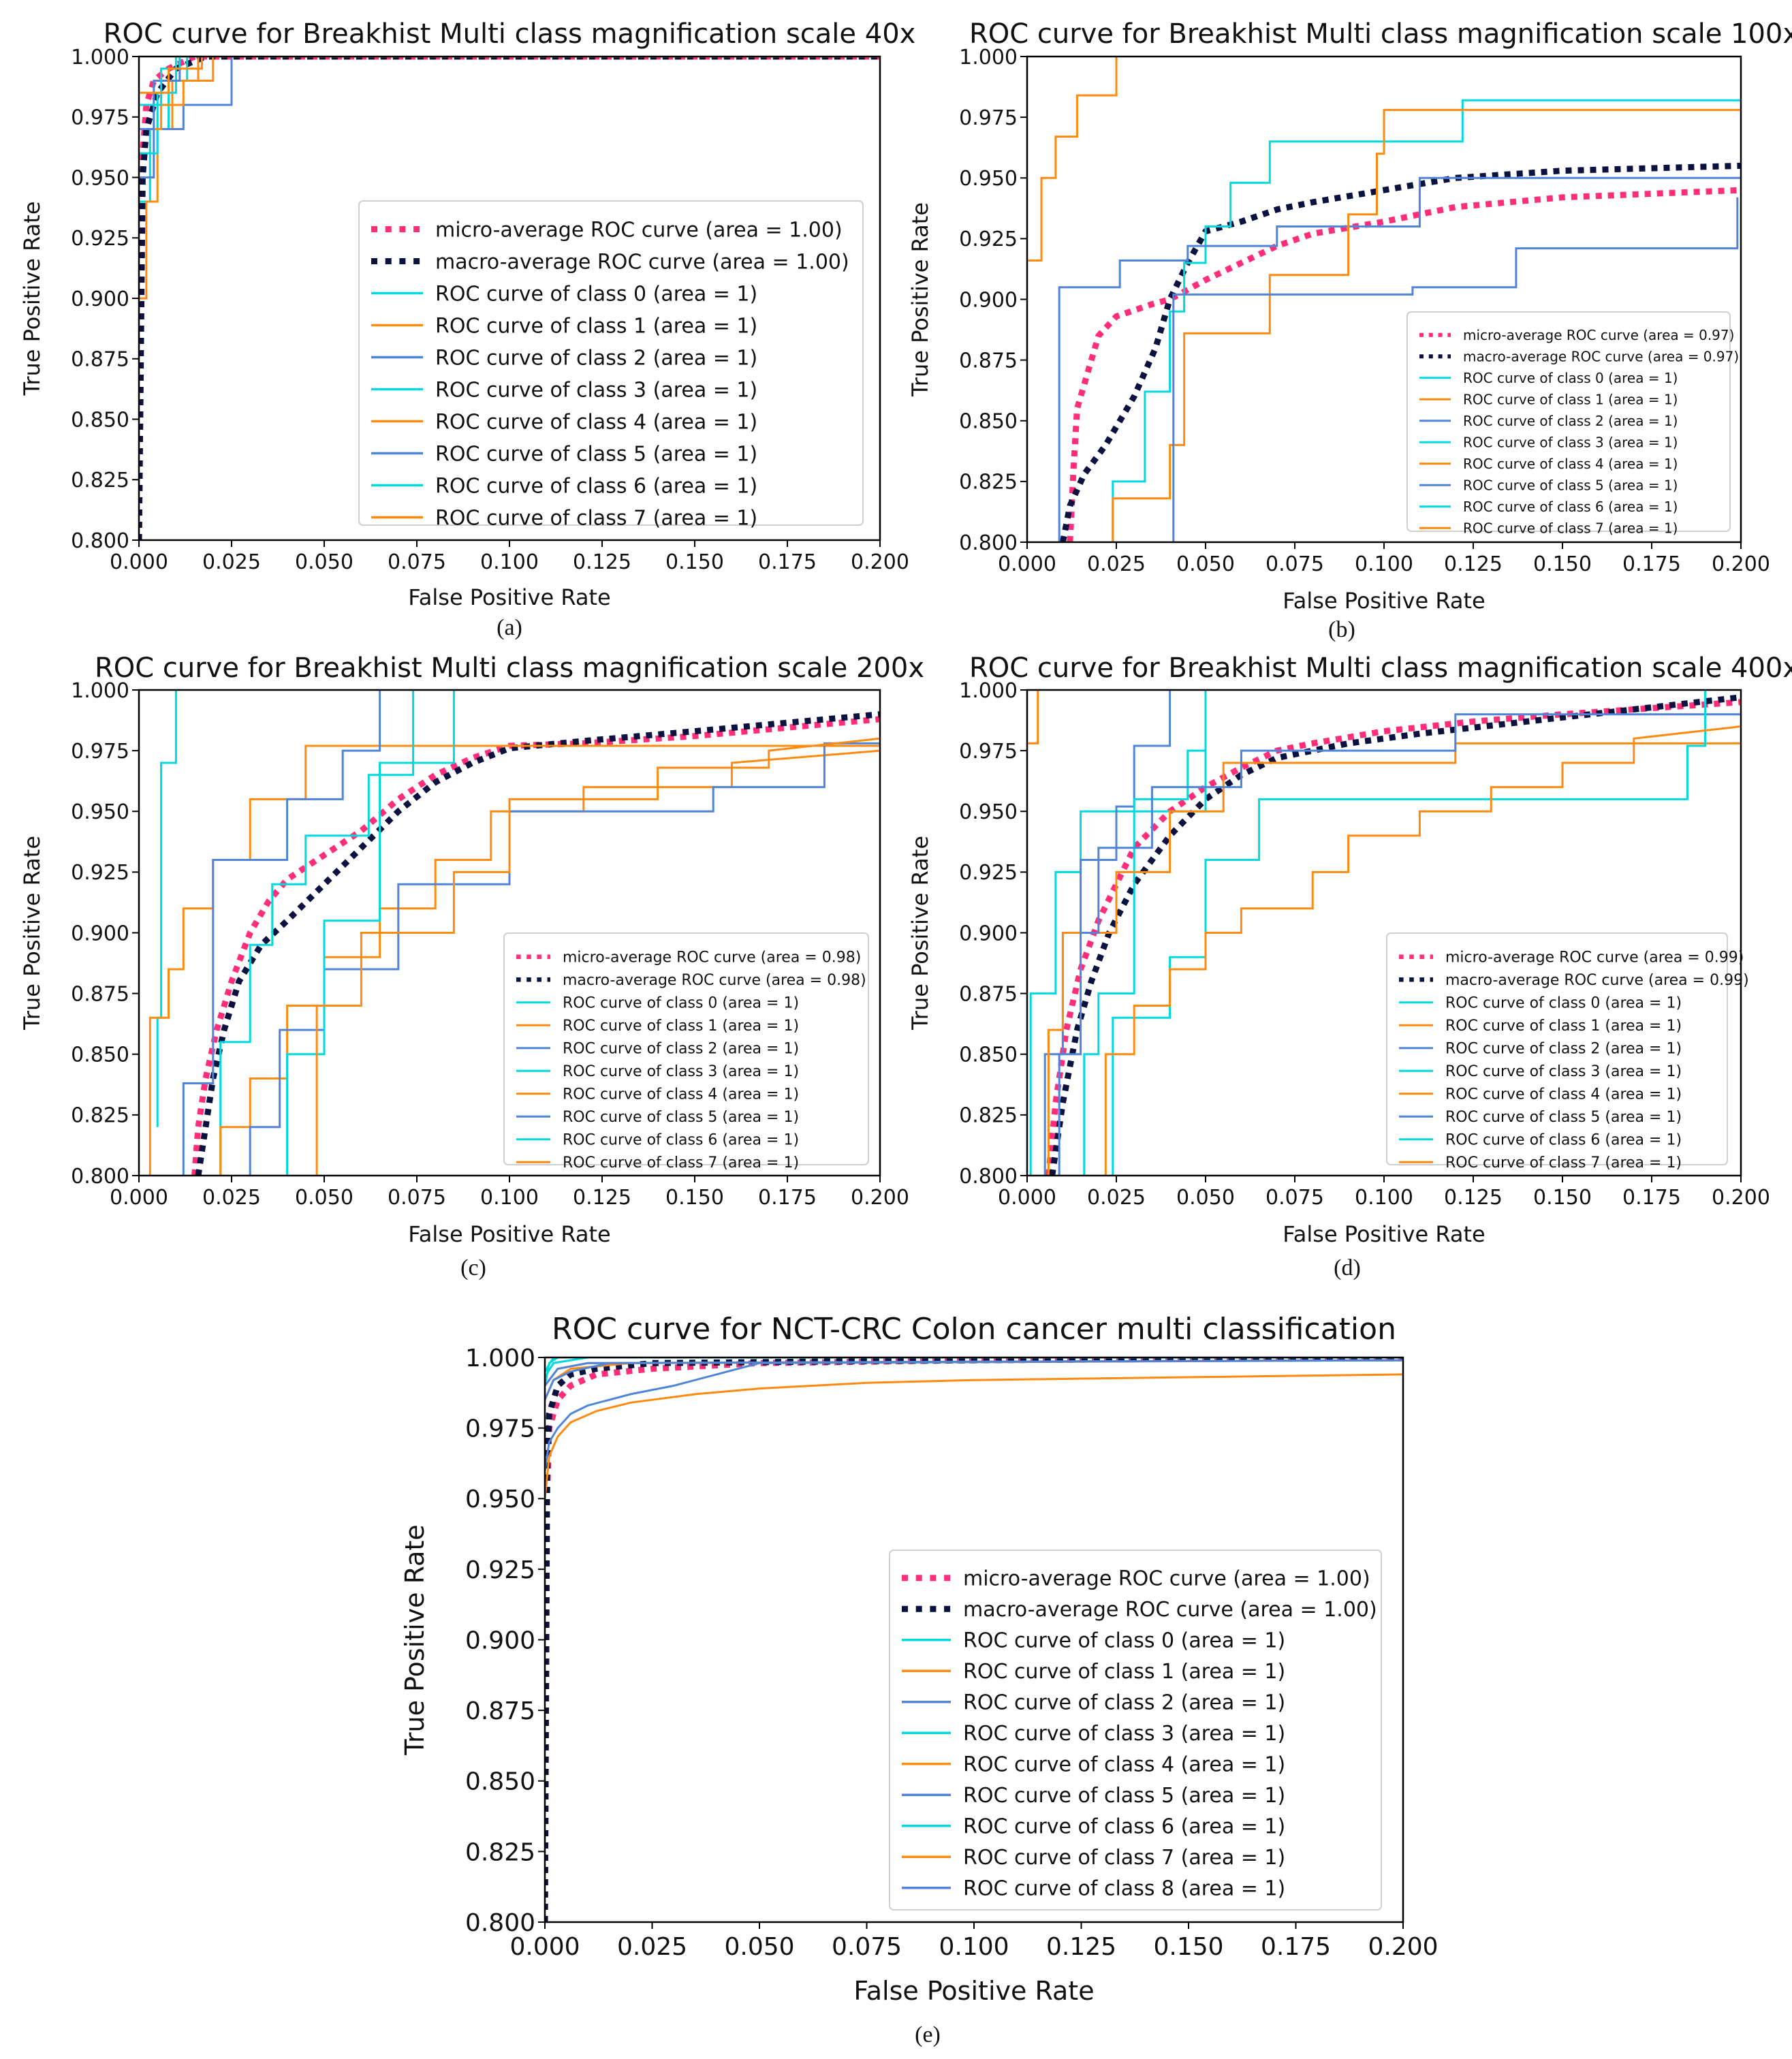 The width and height of the screenshot is (1792, 2059). What do you see at coordinates (1124, 1641) in the screenshot?
I see `legend-entry-2: ROC curve of class 0 (area = 1)` at bounding box center [1124, 1641].